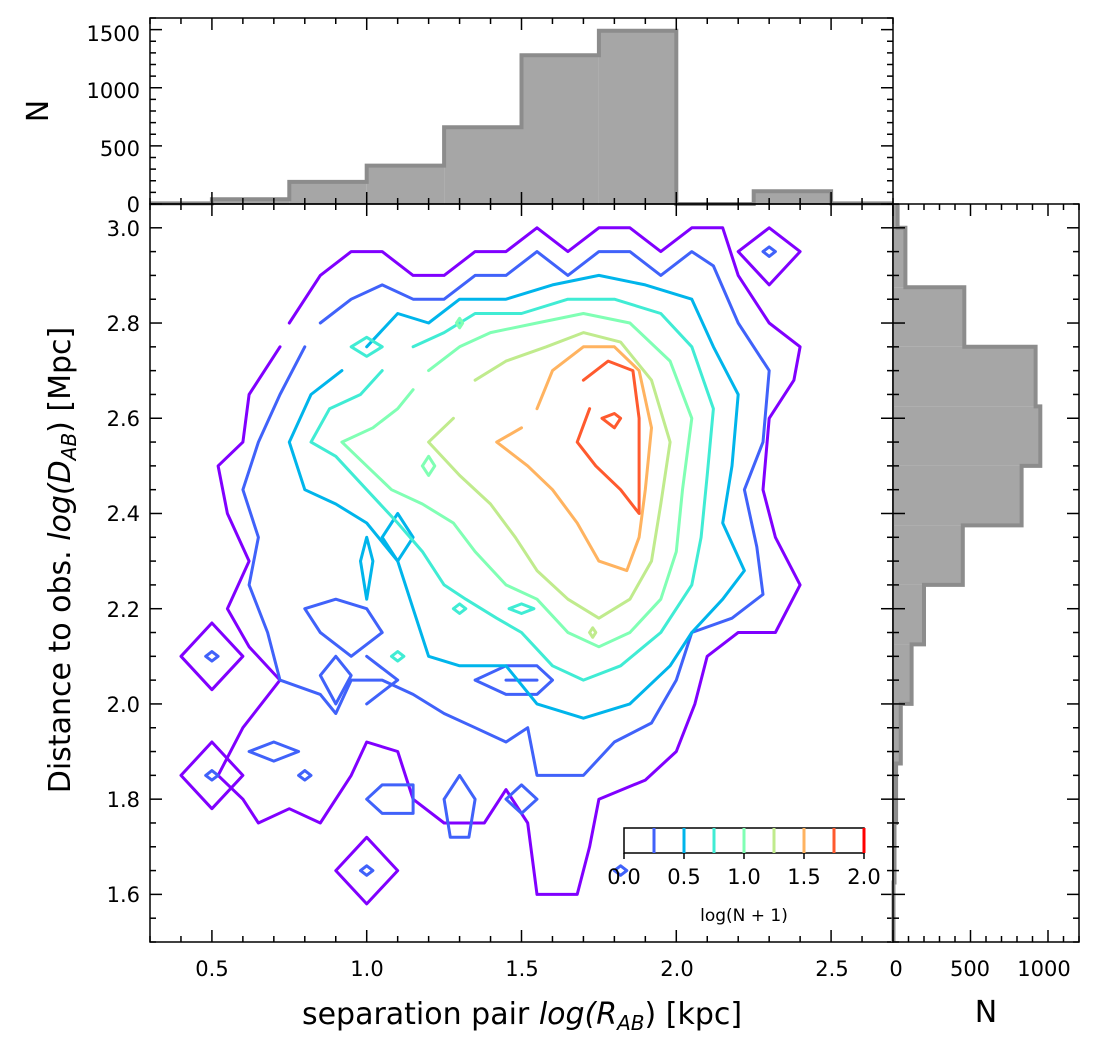 This screenshot has height=1054, width=1104. I want to click on right-histogram-bars, so click(967, 573).